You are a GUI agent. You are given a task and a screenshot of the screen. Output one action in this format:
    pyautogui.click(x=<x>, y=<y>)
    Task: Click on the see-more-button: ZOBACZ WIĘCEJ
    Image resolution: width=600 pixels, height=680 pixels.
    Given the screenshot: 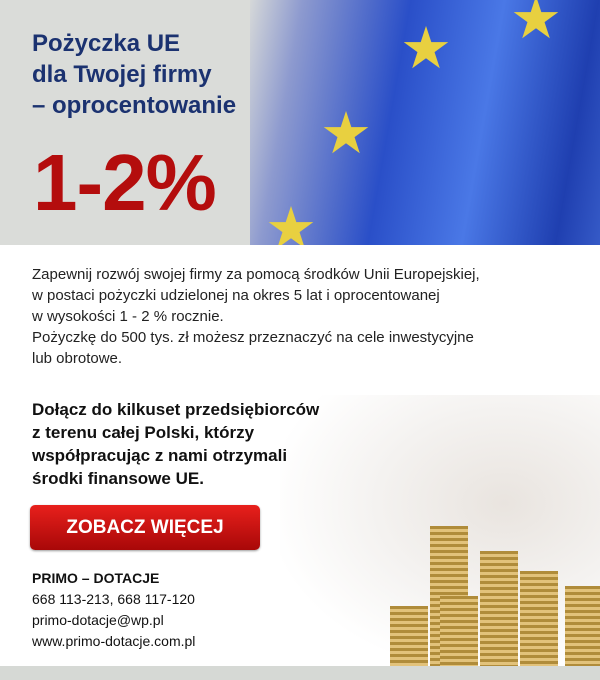 What is the action you would take?
    pyautogui.click(x=145, y=527)
    